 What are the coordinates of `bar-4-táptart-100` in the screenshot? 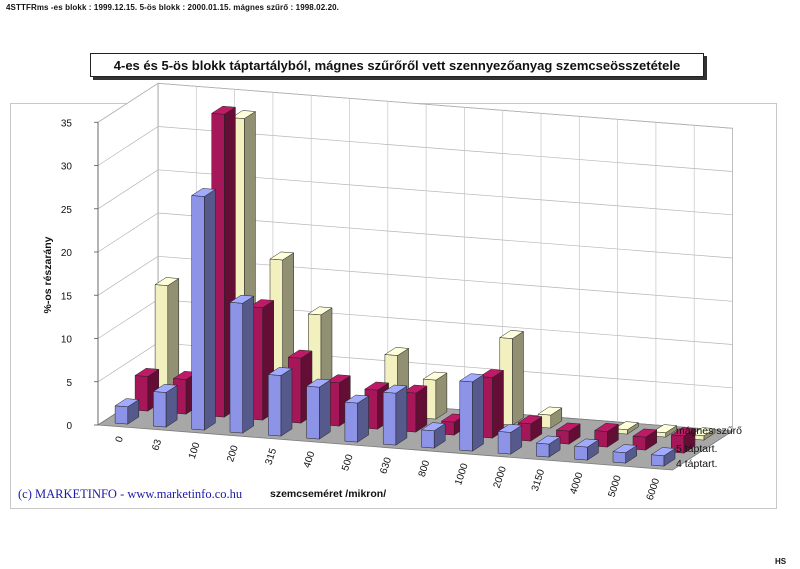 It's located at (203, 309).